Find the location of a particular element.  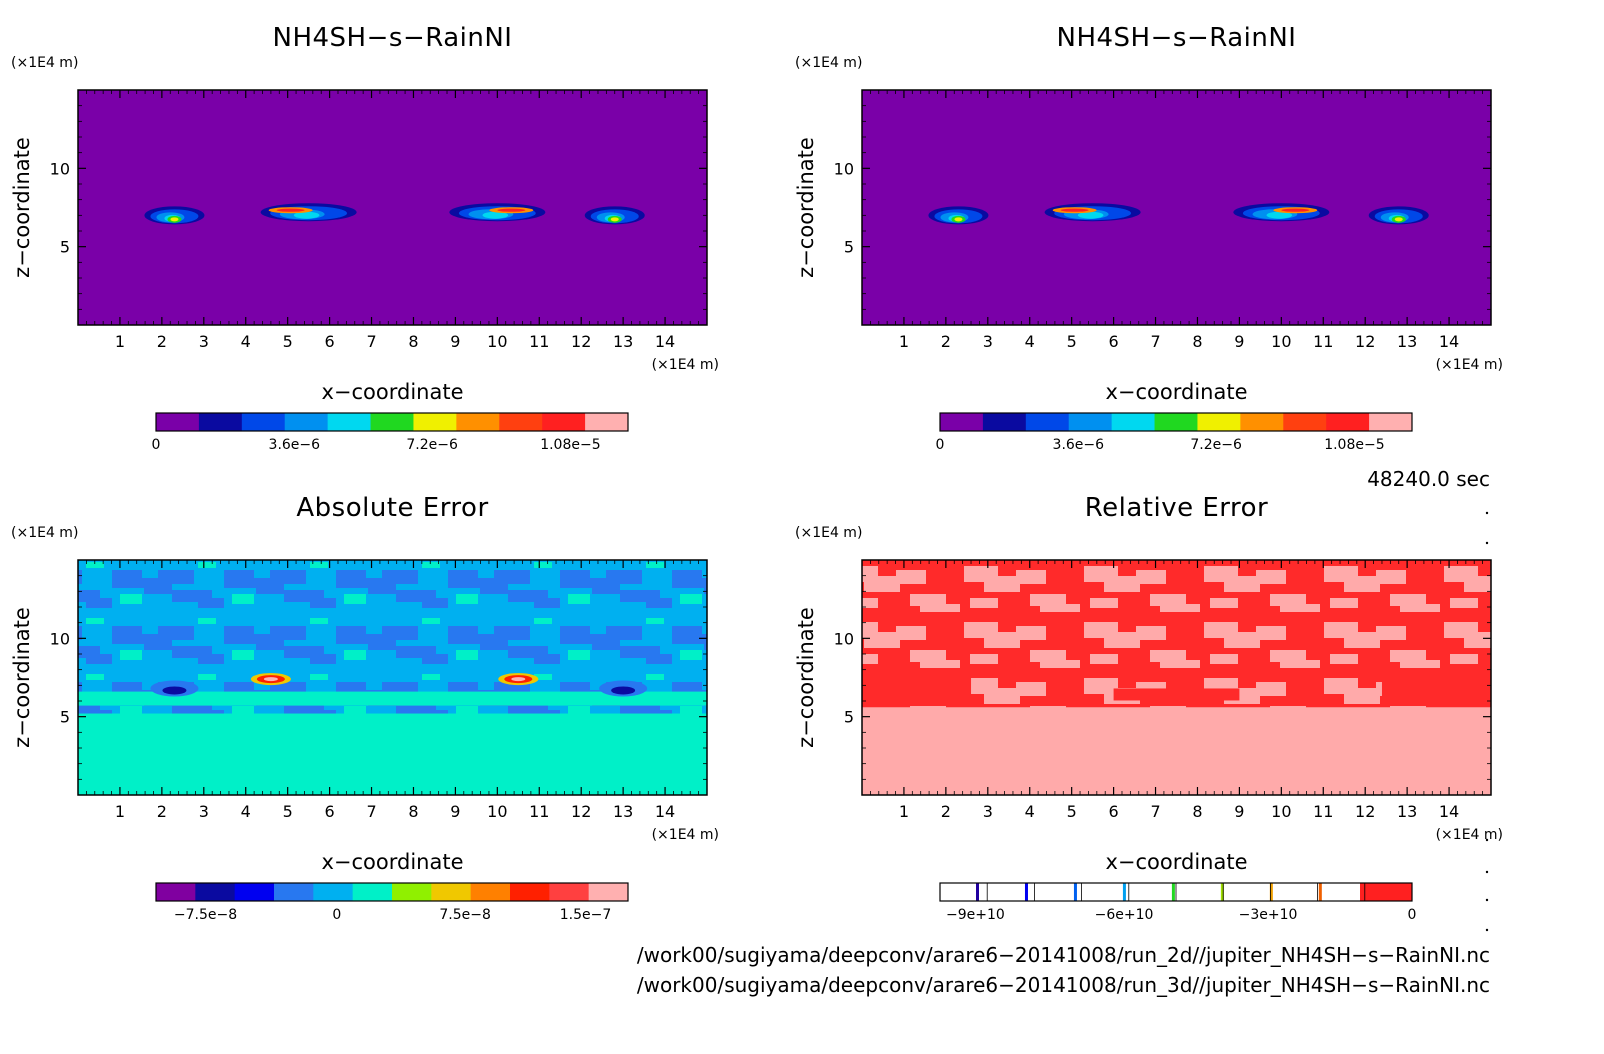

x-tick-label: 5 is located at coordinates (288, 811).